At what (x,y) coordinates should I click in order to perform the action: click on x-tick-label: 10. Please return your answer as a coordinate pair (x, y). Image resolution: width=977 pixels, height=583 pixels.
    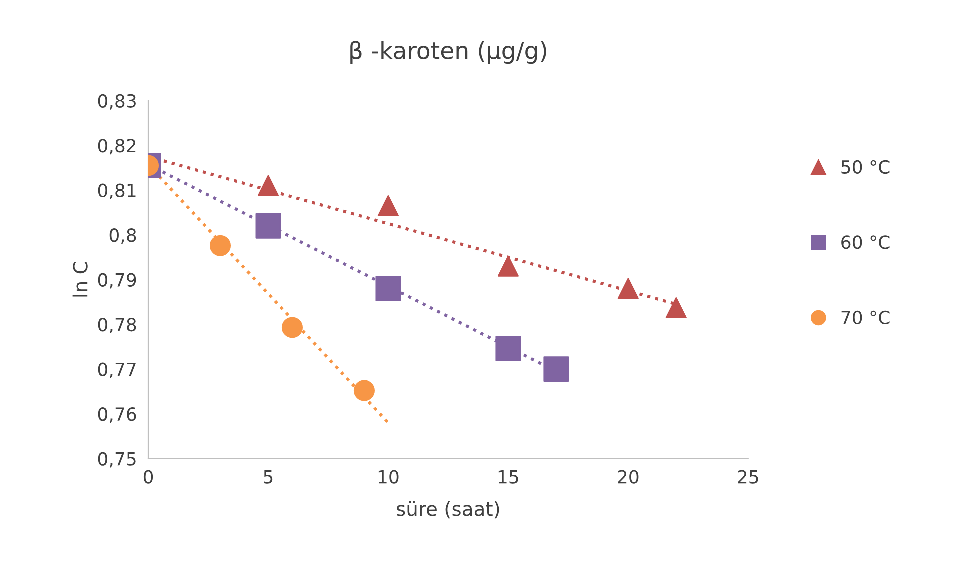
    Looking at the image, I should click on (388, 477).